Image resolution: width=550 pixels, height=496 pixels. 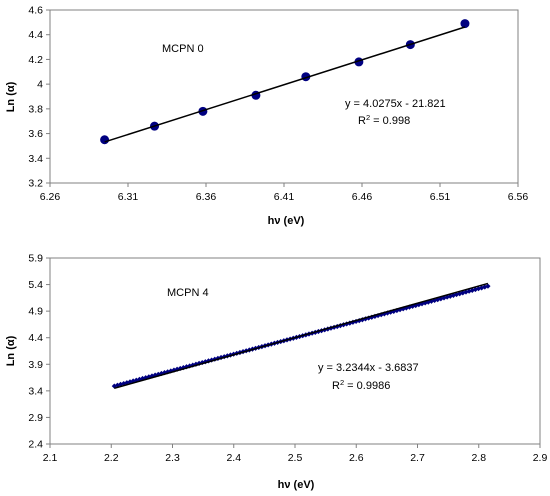 I want to click on x-tick-label: 2.7, so click(x=417, y=458).